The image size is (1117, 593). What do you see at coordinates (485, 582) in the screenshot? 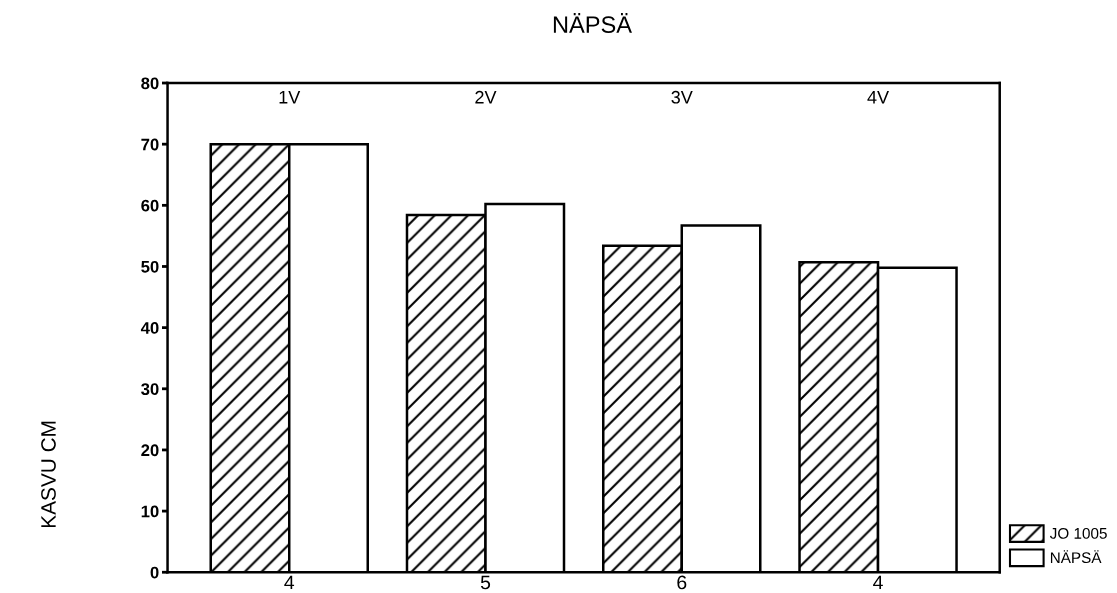
I see `x-tick-label: 5` at bounding box center [485, 582].